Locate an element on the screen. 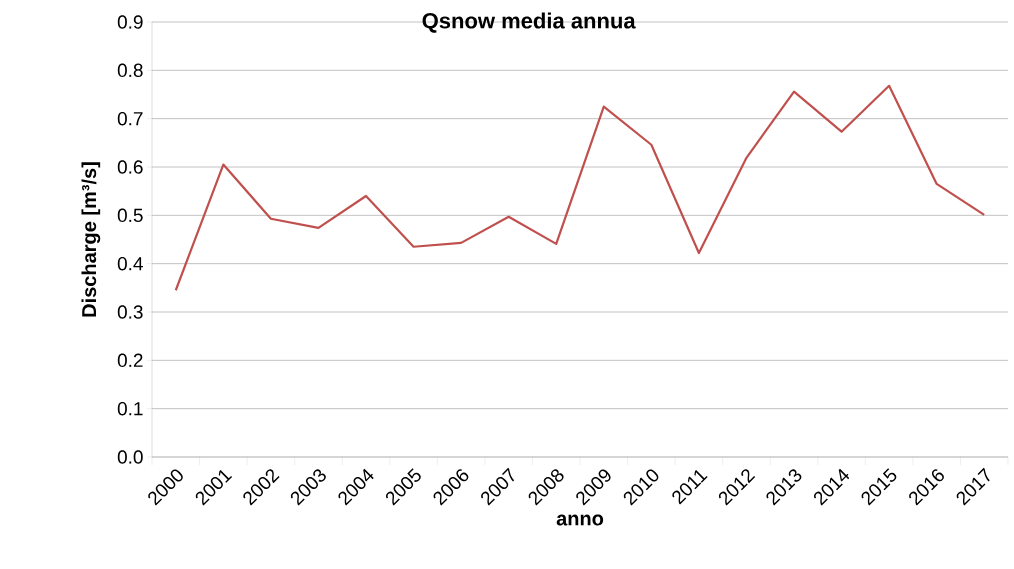 Image resolution: width=1014 pixels, height=569 pixels. y-tick-label: 0.8 is located at coordinates (130, 70).